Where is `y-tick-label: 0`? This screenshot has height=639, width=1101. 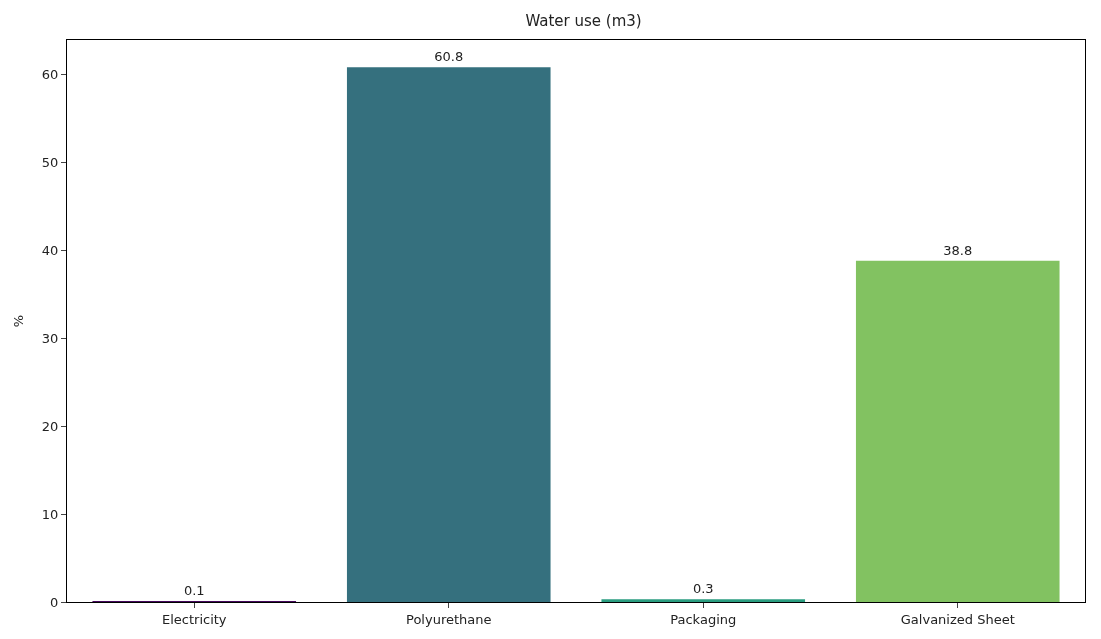 y-tick-label: 0 is located at coordinates (54, 602).